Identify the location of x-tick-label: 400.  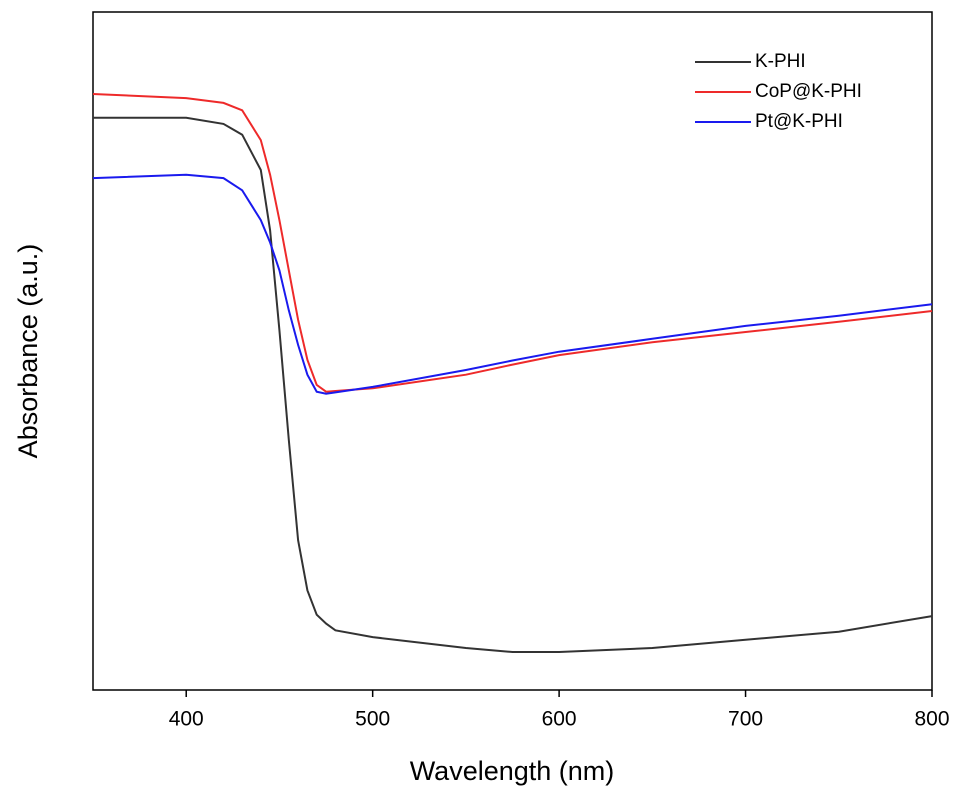
(186, 719).